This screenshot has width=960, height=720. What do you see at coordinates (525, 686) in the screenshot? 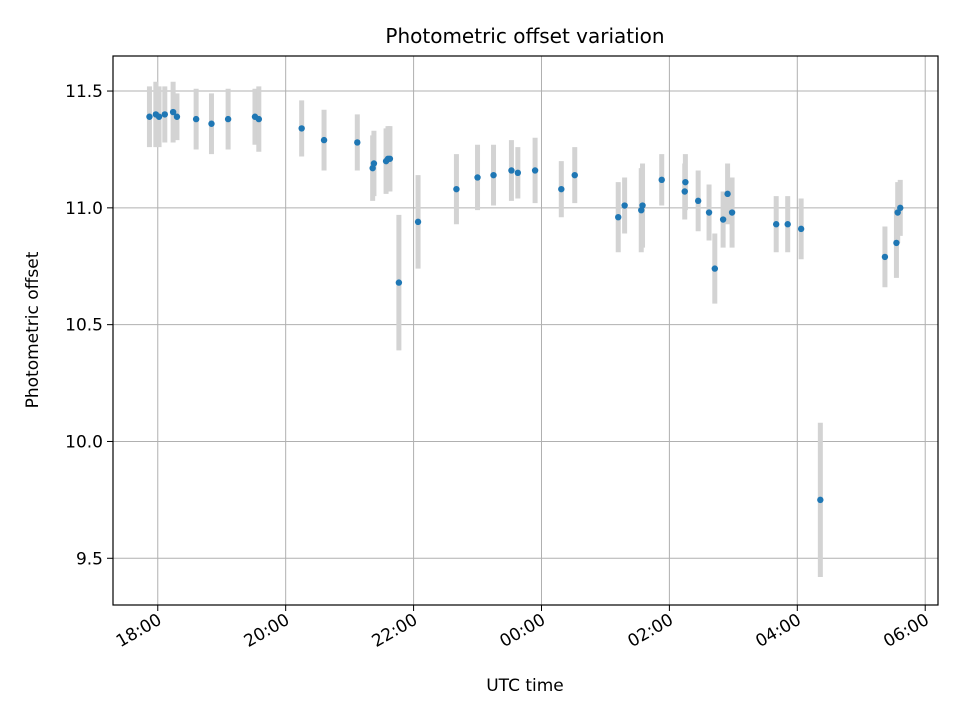
I see `x-axis-title: UTC time` at bounding box center [525, 686].